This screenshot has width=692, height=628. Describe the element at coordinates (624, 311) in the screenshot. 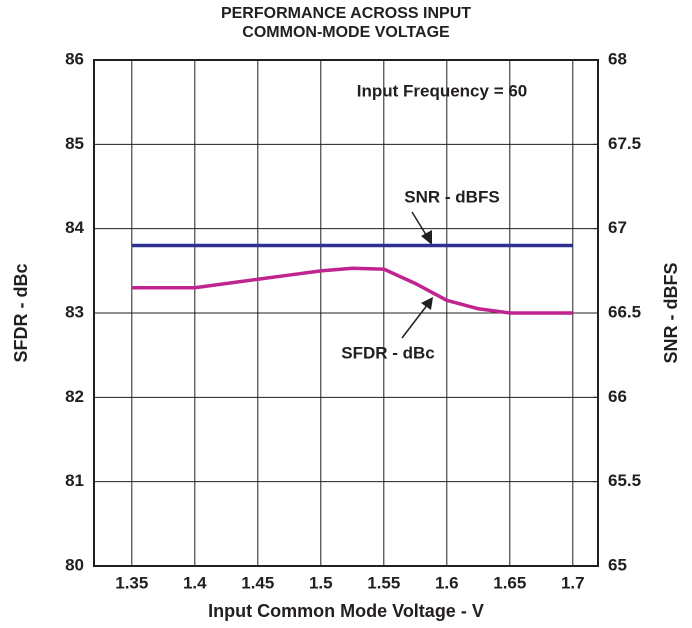

I see `y2-tick-label: 66.5` at that location.